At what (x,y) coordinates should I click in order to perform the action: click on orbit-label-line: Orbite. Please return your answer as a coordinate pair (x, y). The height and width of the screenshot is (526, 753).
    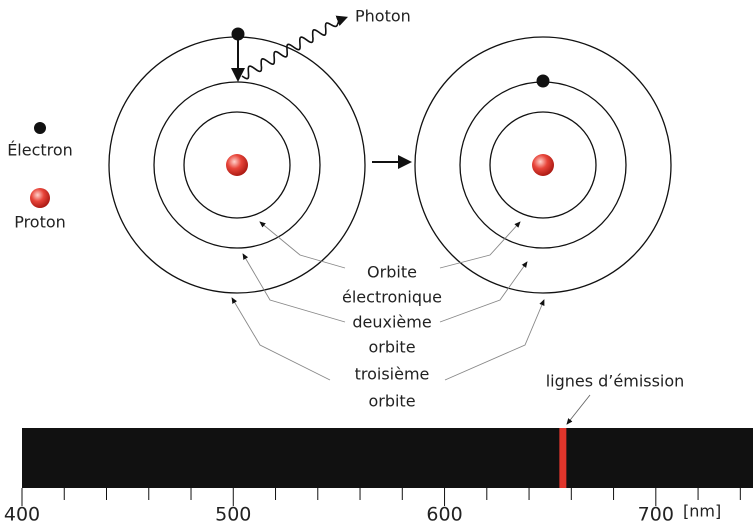
    Looking at the image, I should click on (392, 272).